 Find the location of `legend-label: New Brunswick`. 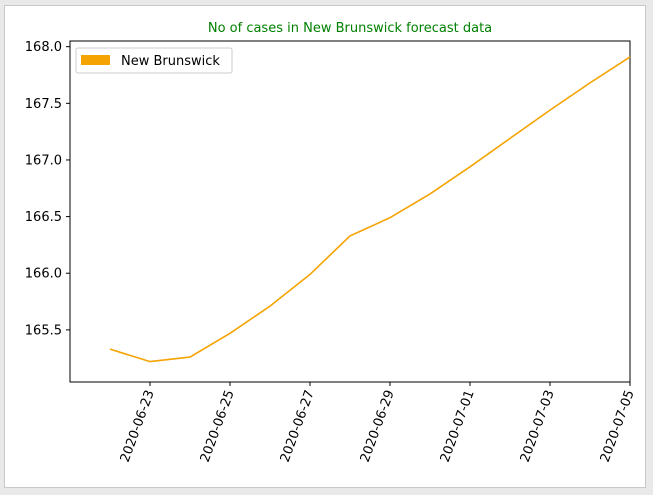

legend-label: New Brunswick is located at coordinates (170, 61).